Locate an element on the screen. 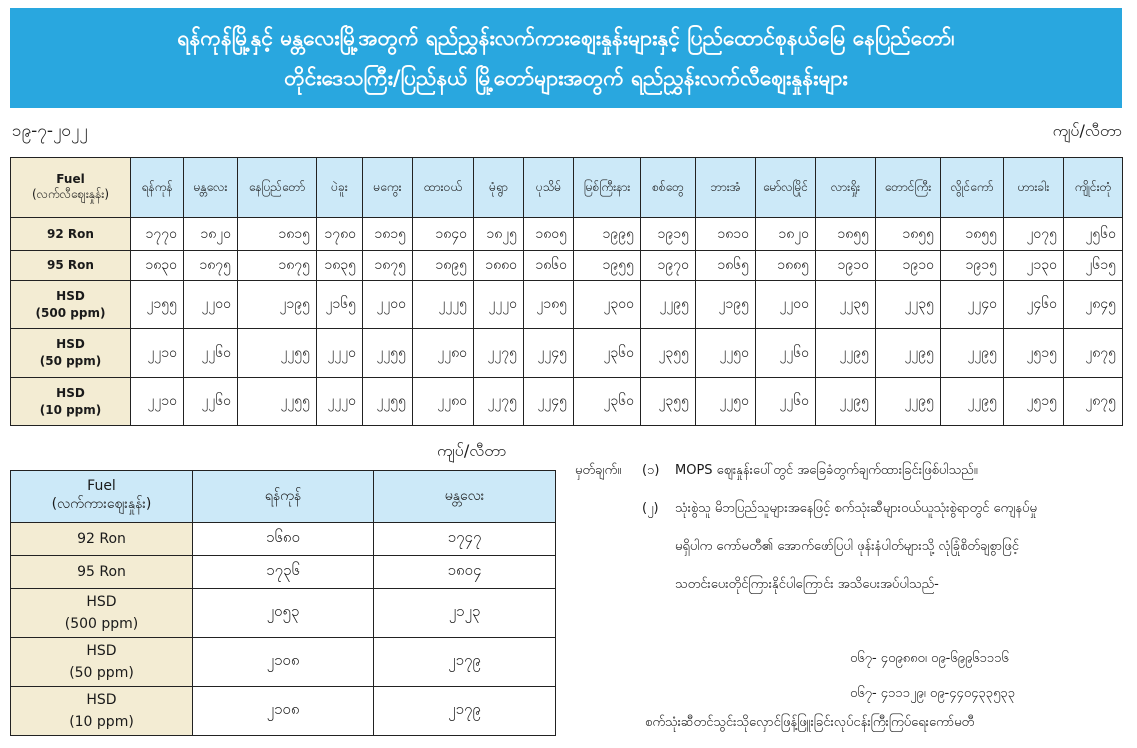 The image size is (1137, 748). fuel-header: Fuel is located at coordinates (70, 178).